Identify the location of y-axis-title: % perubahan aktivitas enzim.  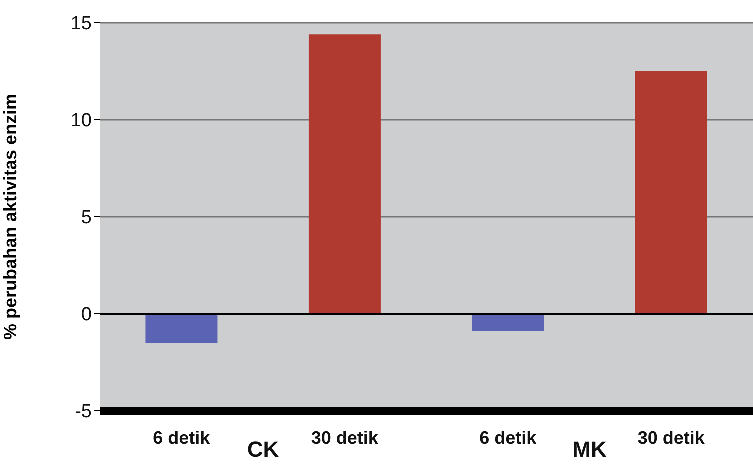
(10, 217).